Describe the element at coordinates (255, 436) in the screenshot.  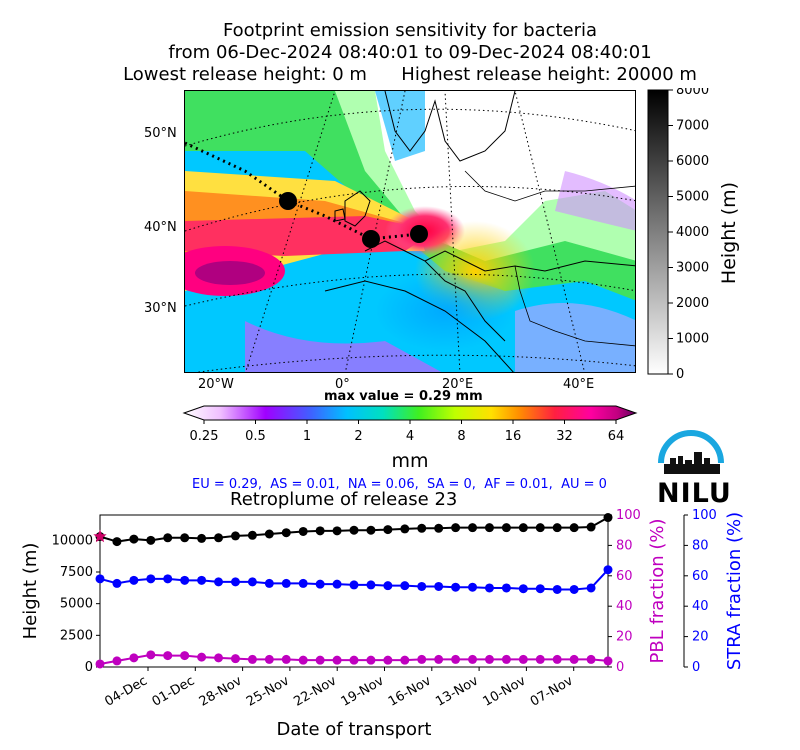
I see `mm-colorbar-tick-label: 0.5` at that location.